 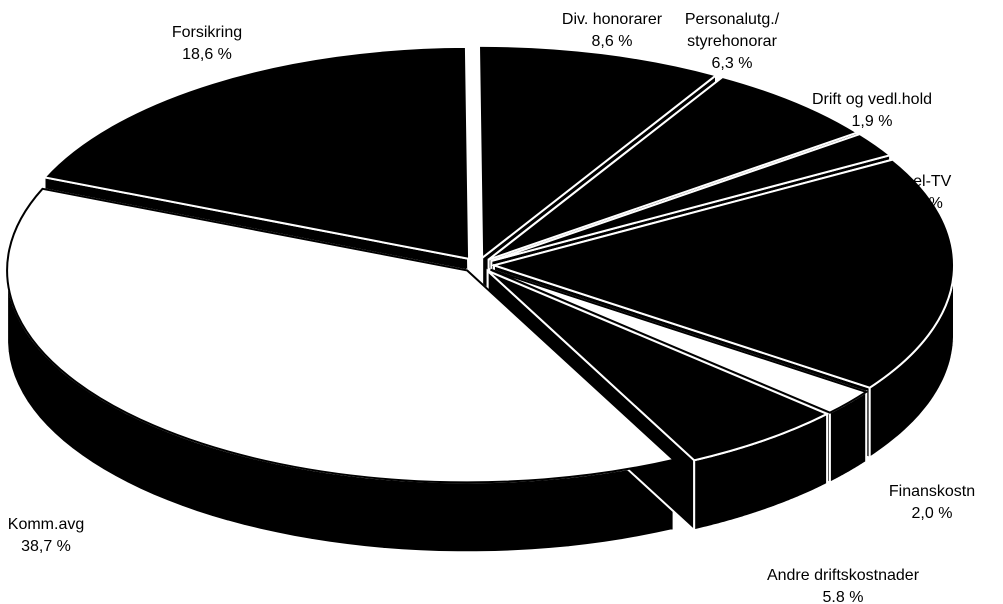 I want to click on slice-label-1: Personalutg./styrehonorar 6,3 %, so click(x=732, y=41).